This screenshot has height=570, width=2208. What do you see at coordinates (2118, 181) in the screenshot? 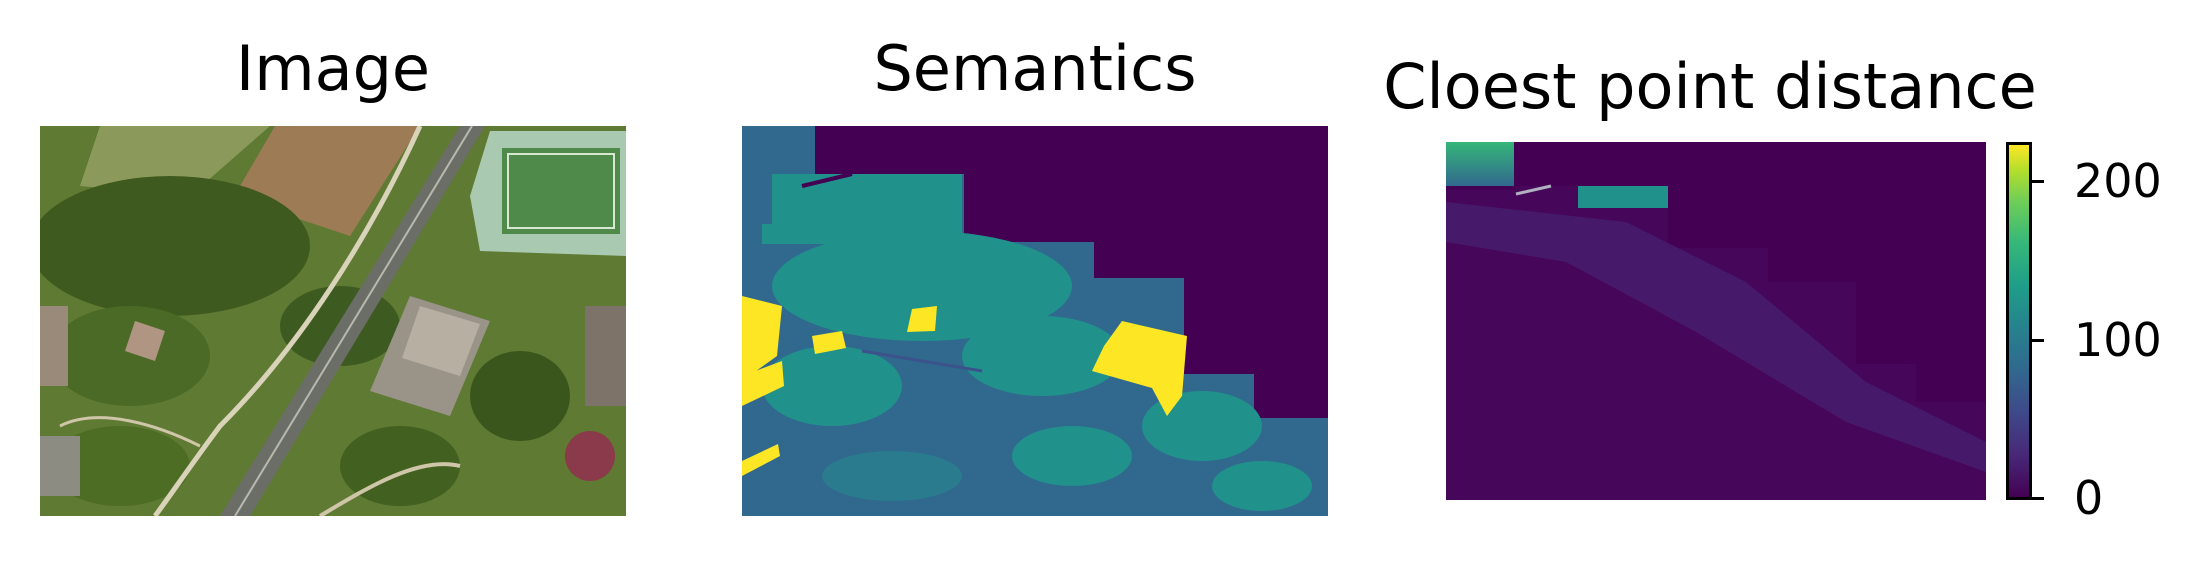
I see `colorbar-tick-label-200: 200` at bounding box center [2118, 181].